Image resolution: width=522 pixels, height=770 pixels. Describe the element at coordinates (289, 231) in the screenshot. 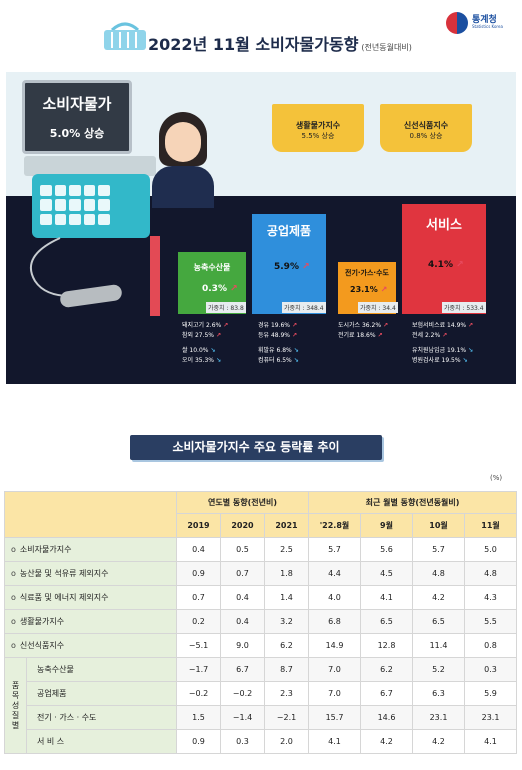

I see `product-industrial-name: 공업제품` at that location.